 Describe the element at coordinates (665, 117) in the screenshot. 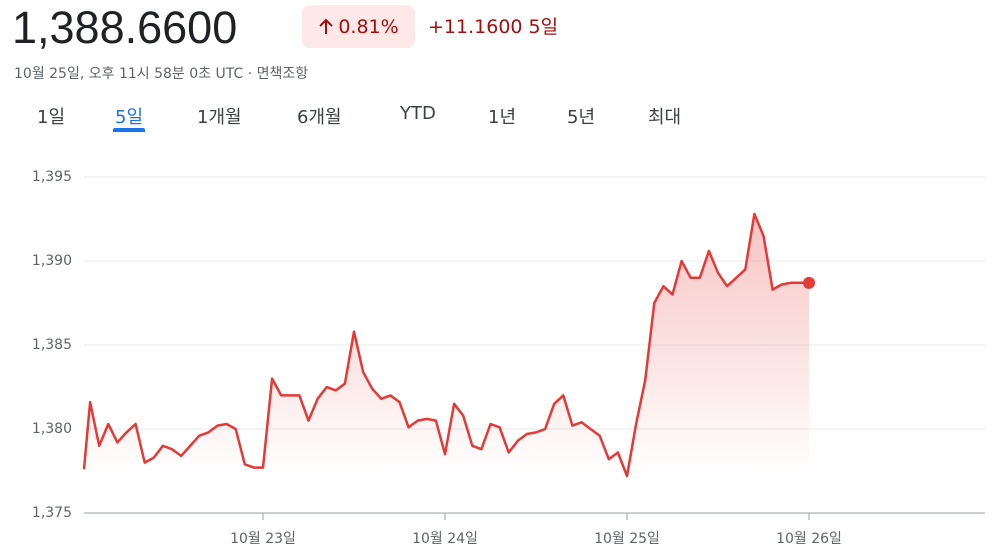

I see `tab: 최대` at that location.